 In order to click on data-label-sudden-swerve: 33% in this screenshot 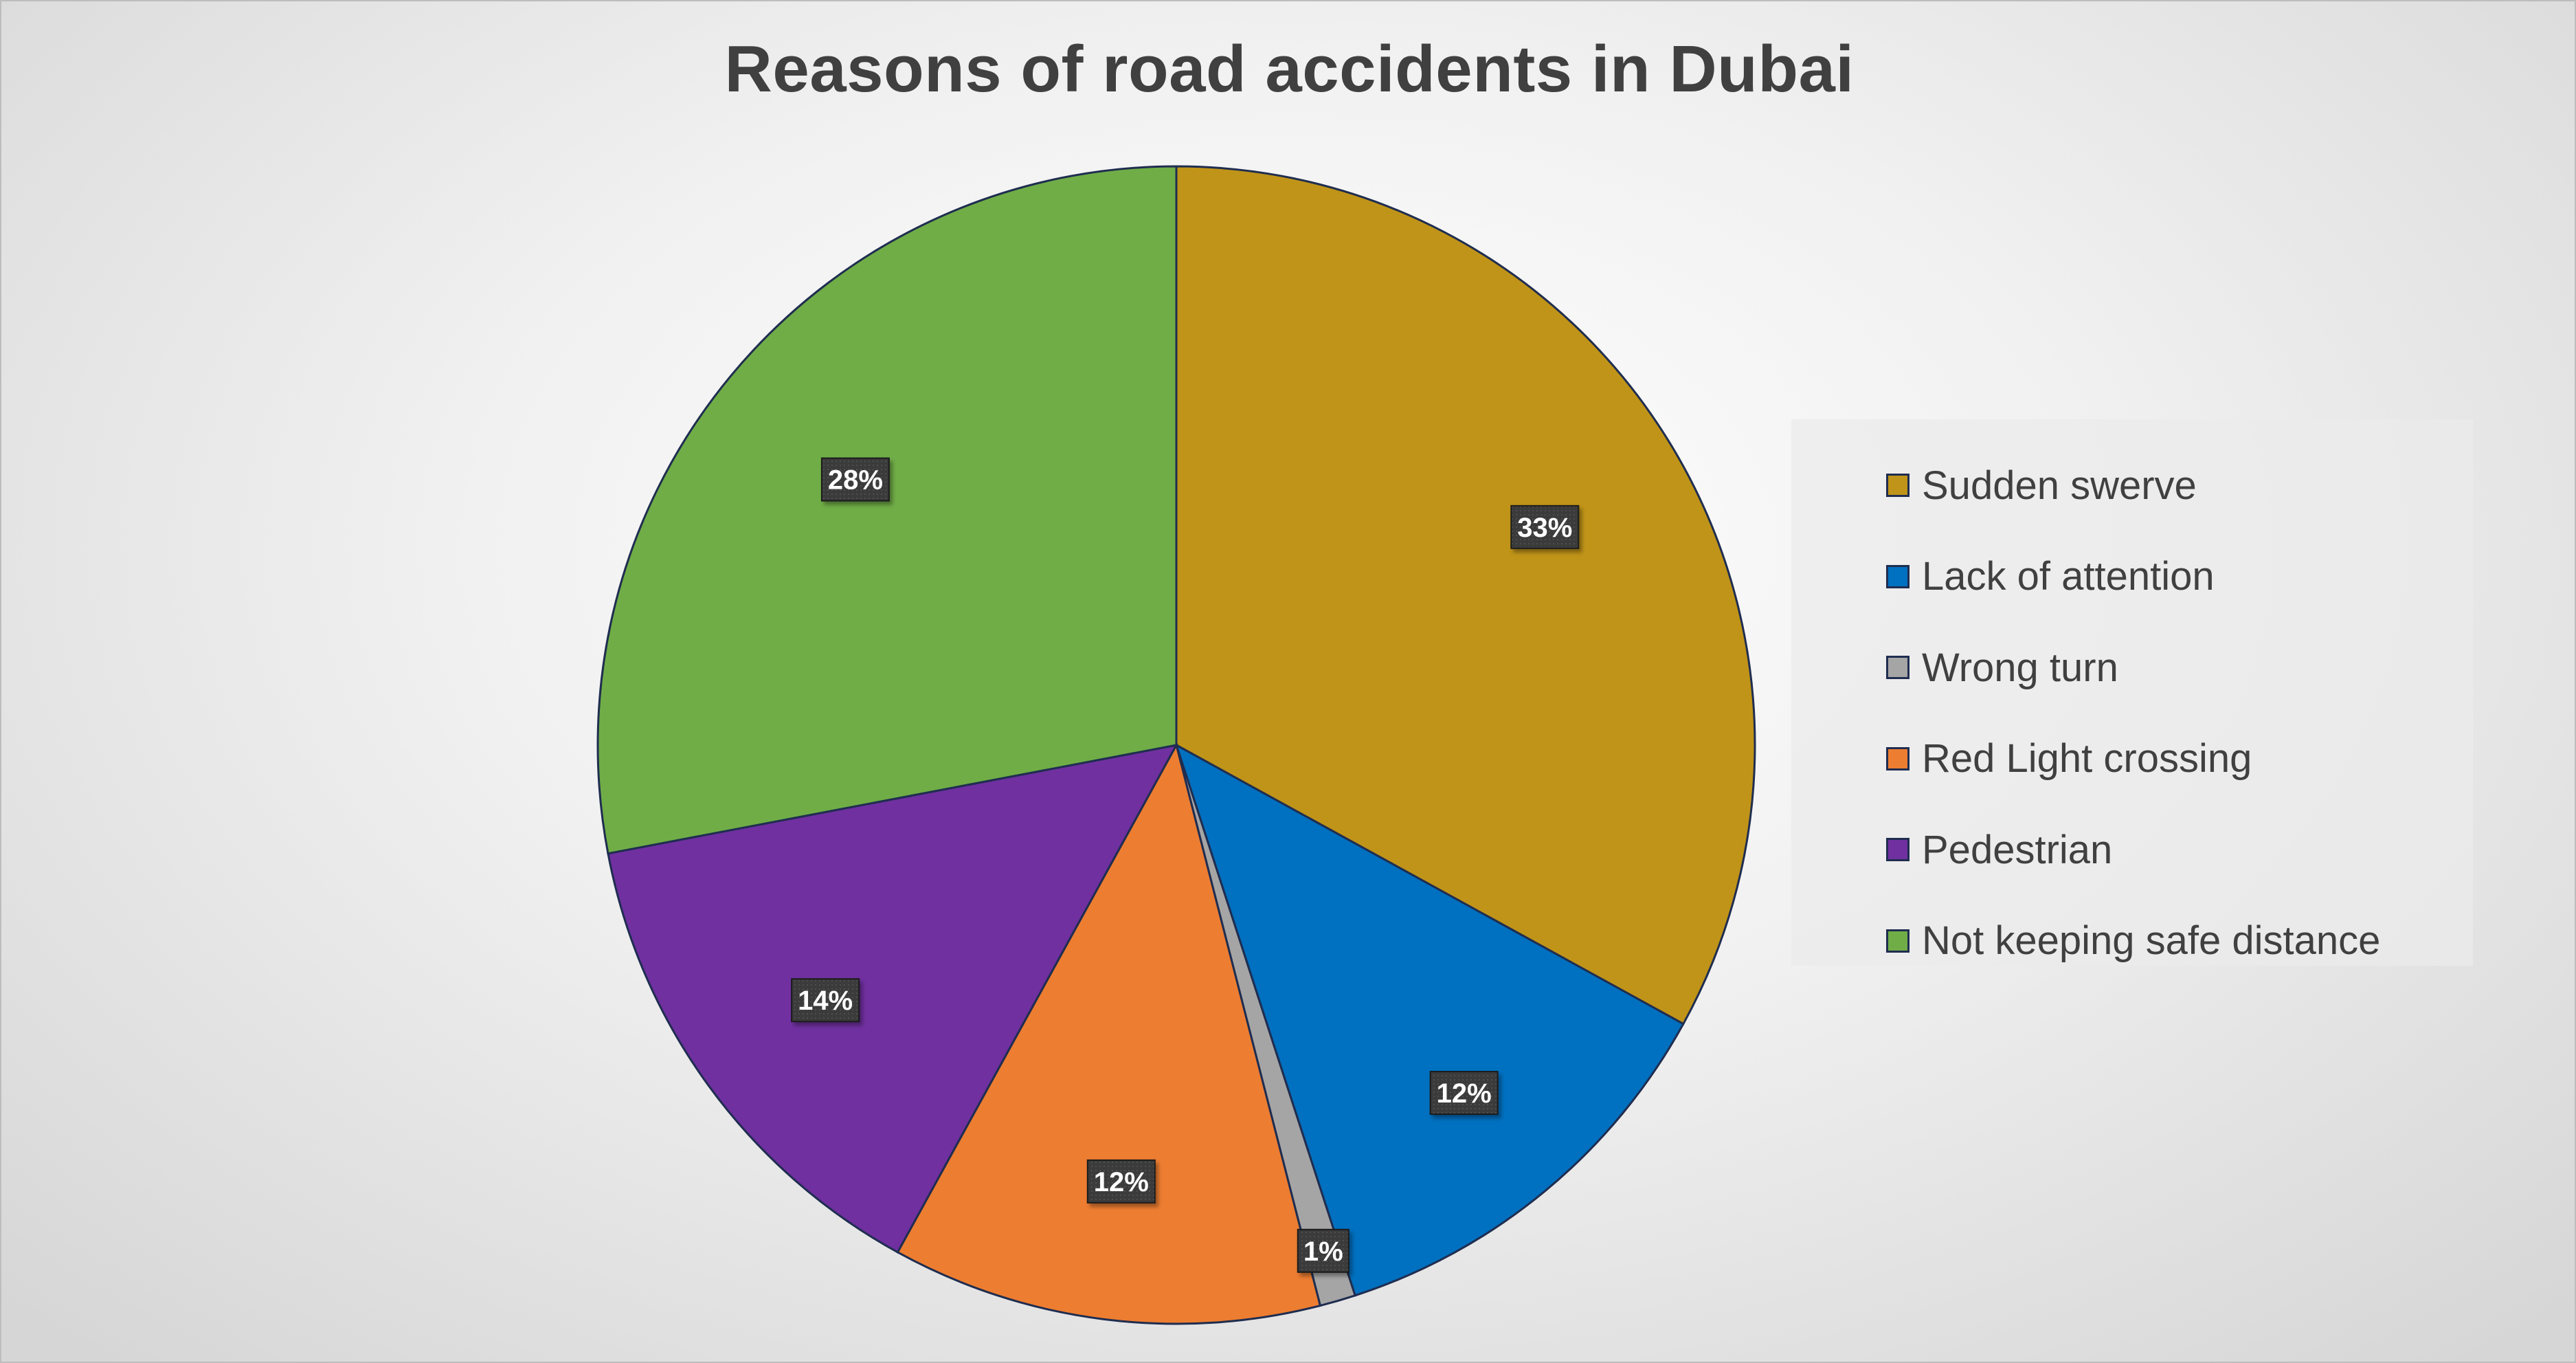, I will do `click(1545, 527)`.